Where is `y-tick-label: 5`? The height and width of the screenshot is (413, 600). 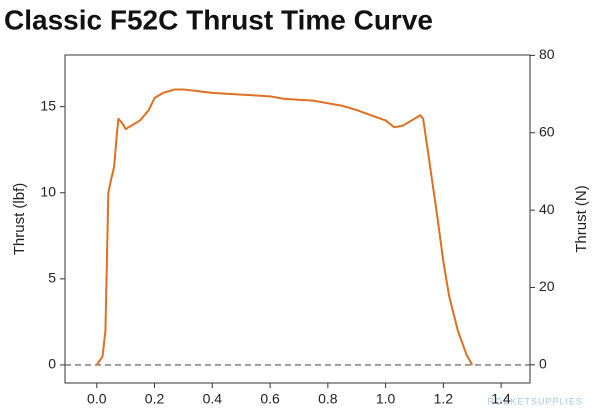
y-tick-label: 5 is located at coordinates (52, 278).